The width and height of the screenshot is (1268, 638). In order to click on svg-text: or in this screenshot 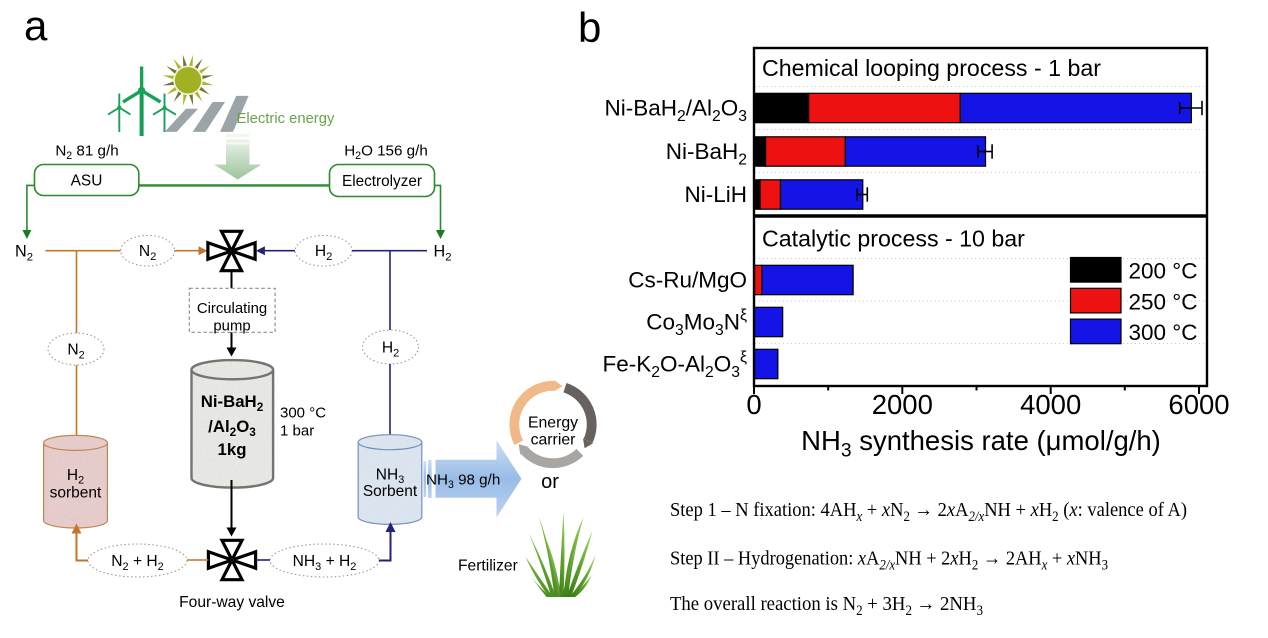, I will do `click(550, 482)`.